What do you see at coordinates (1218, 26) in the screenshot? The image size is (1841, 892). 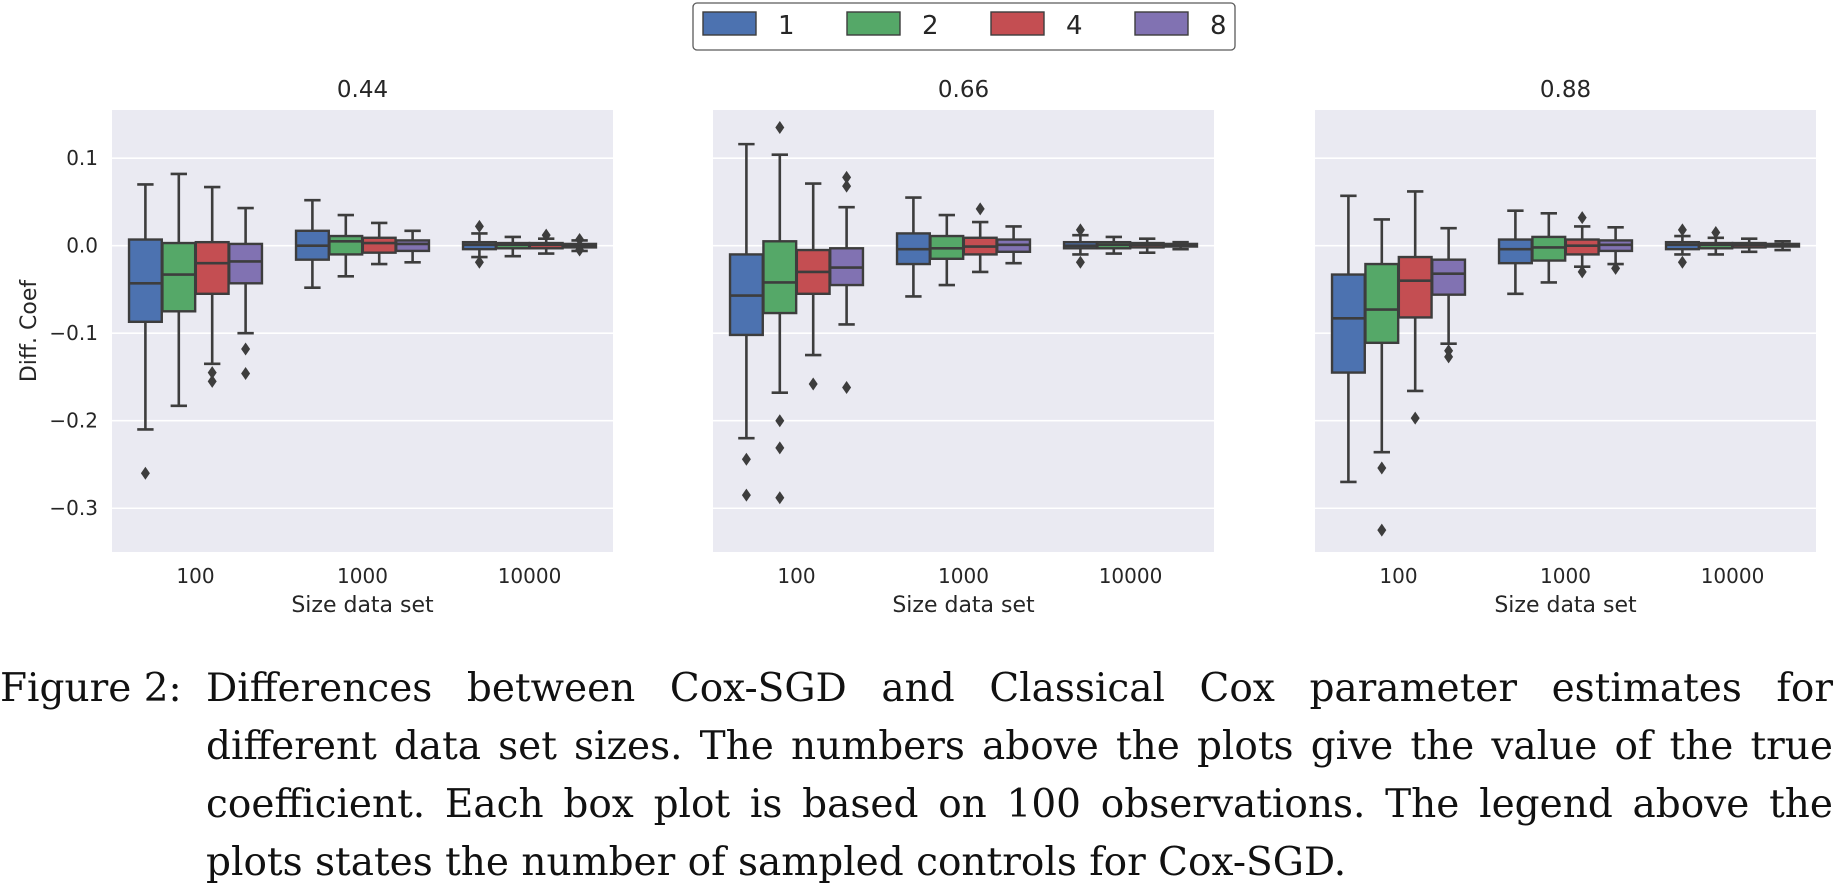 I see `legend-label-8: 8` at bounding box center [1218, 26].